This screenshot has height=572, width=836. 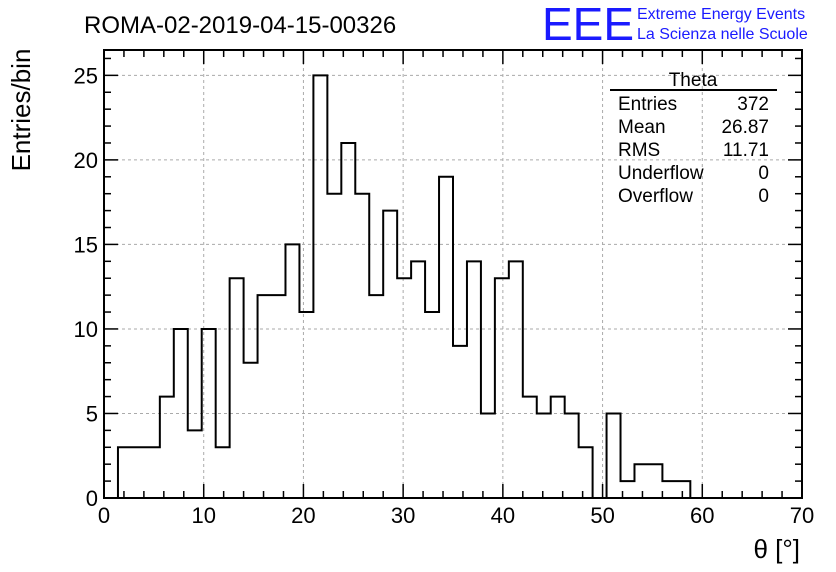 What do you see at coordinates (588, 25) in the screenshot?
I see `eee-logo-mark: EEE` at bounding box center [588, 25].